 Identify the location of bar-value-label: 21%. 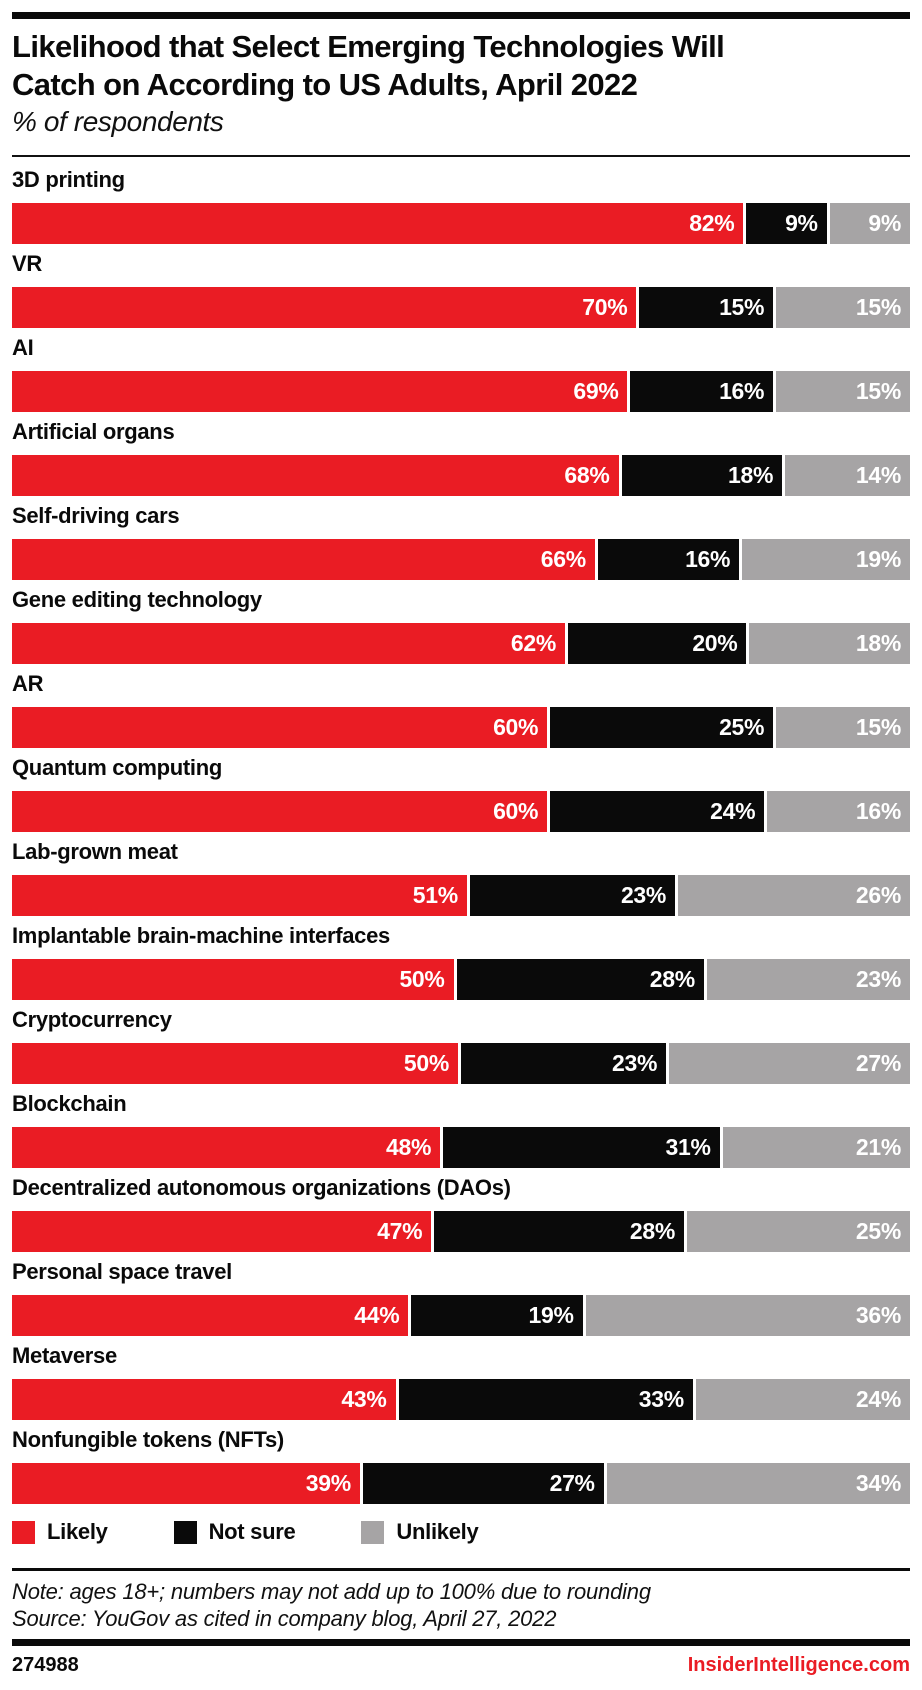
(878, 1147).